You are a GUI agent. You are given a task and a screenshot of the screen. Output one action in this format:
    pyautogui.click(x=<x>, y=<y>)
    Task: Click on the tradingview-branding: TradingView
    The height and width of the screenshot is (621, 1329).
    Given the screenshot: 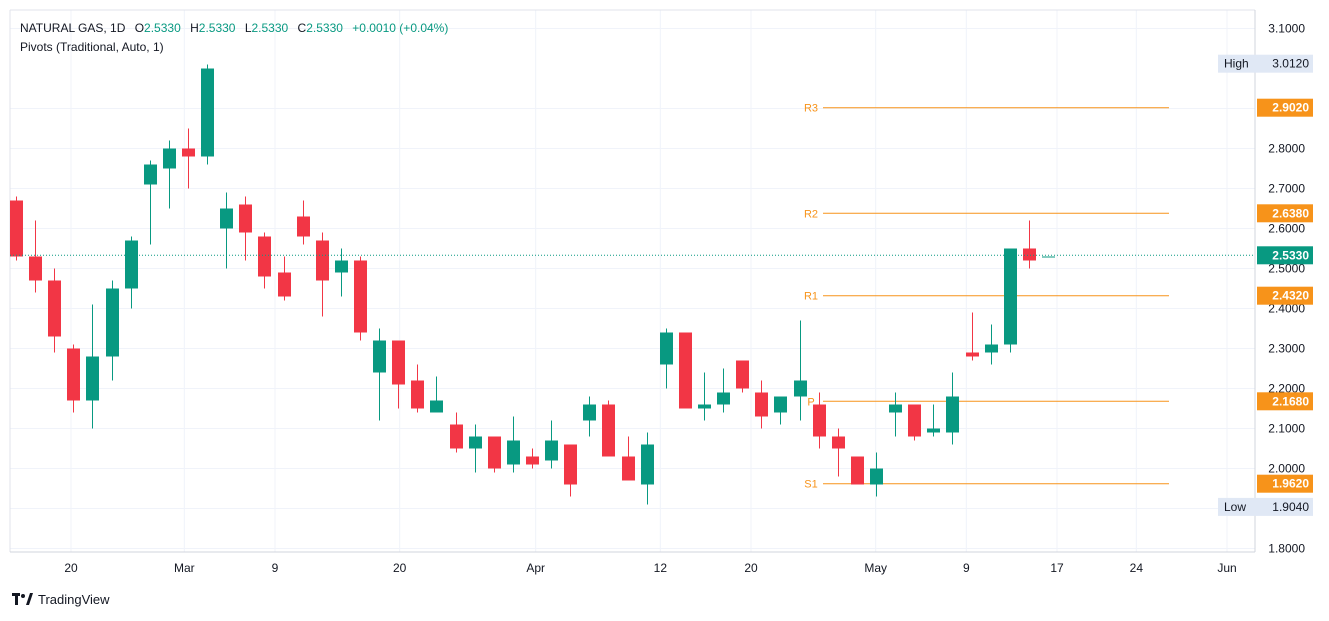 What is the action you would take?
    pyautogui.click(x=61, y=599)
    